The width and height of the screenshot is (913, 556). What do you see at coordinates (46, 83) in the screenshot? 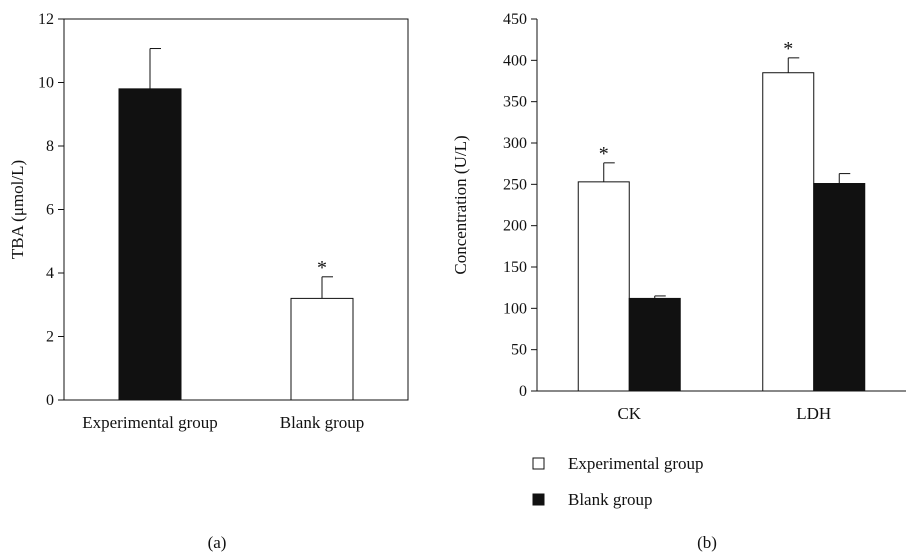
I see `panel-a-y-tick-label: 10` at bounding box center [46, 83].